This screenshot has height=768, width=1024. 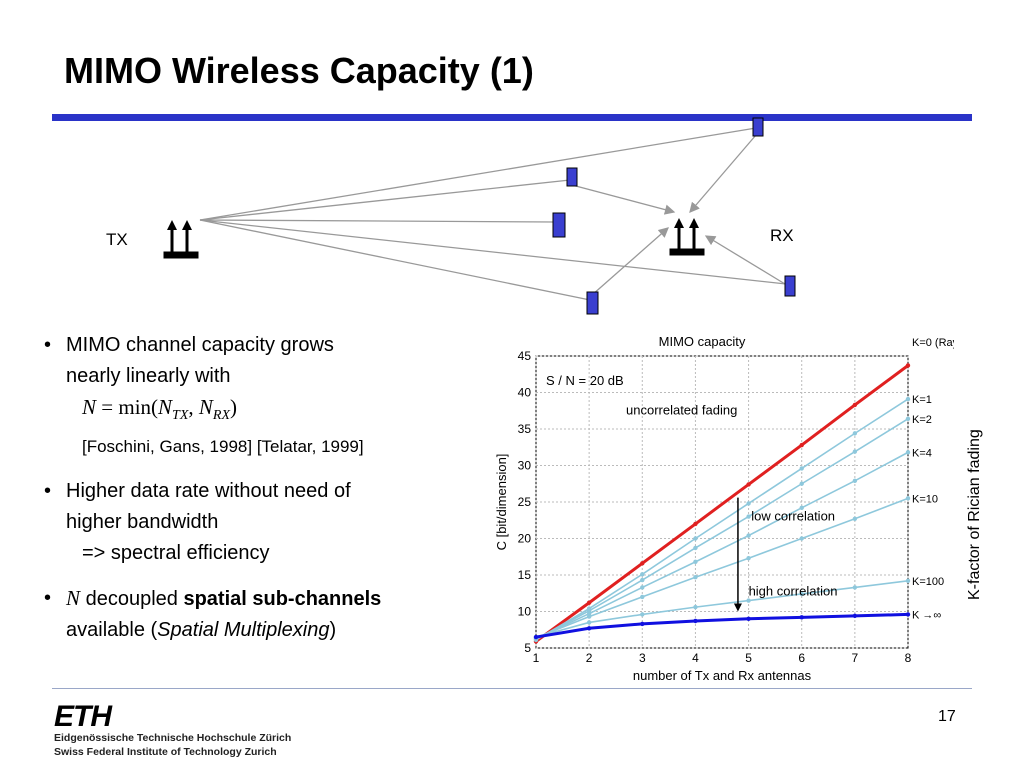 I want to click on y-tick-label: 25, so click(x=525, y=502).